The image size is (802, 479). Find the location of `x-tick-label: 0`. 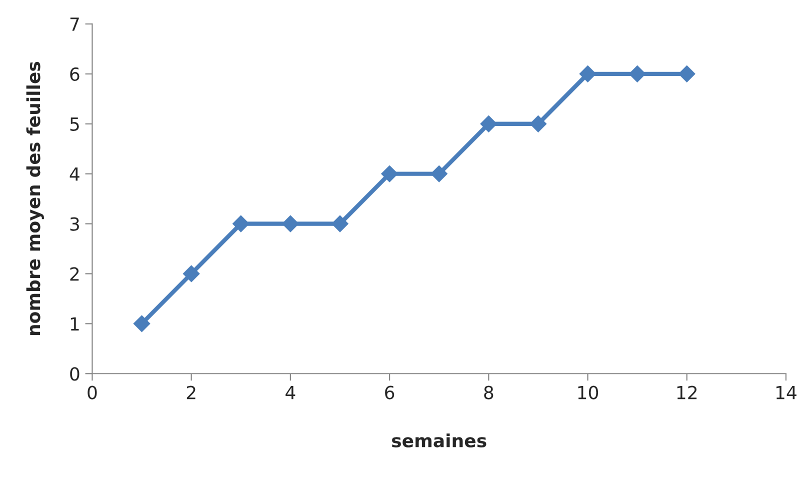

x-tick-label: 0 is located at coordinates (92, 393).